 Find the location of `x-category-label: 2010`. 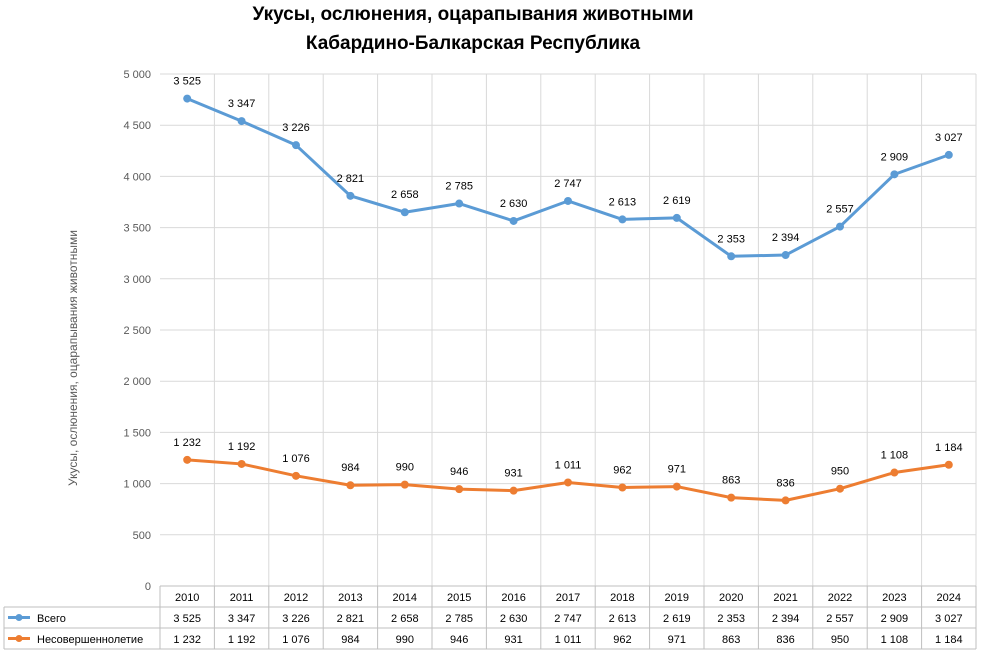

x-category-label: 2010 is located at coordinates (187, 598).